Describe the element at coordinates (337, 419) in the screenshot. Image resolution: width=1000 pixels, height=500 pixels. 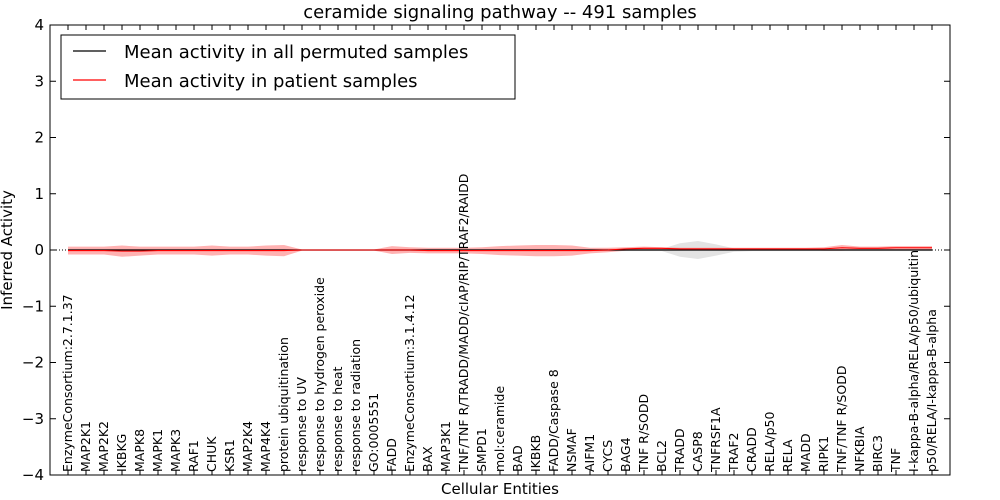
I see `x-tick-label: response to heat` at that location.